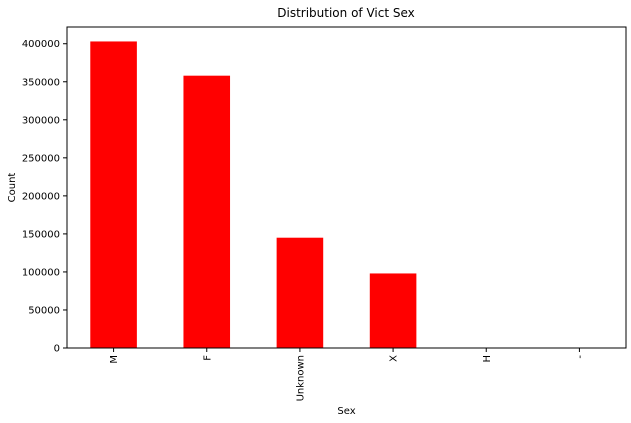 Image resolution: width=631 pixels, height=423 pixels. What do you see at coordinates (41, 44) in the screenshot?
I see `y-tick-label: 400000` at bounding box center [41, 44].